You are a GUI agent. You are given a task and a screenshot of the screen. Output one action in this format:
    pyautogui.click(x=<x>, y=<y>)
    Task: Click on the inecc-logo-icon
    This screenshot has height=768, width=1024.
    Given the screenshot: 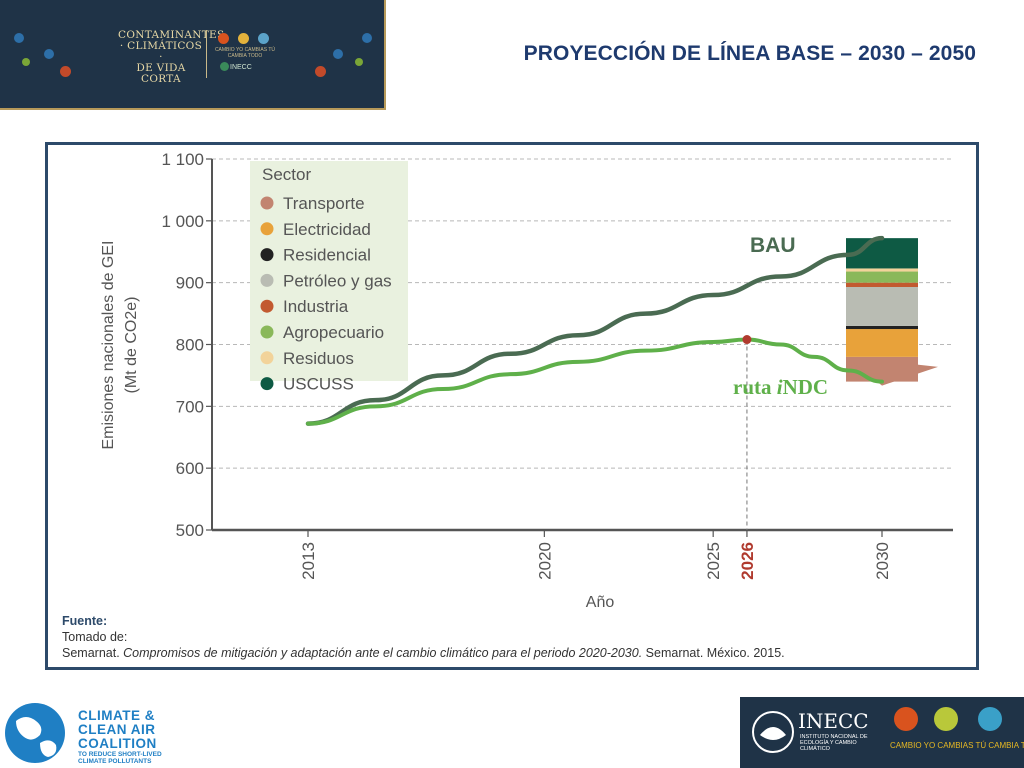 What is the action you would take?
    pyautogui.click(x=224, y=66)
    